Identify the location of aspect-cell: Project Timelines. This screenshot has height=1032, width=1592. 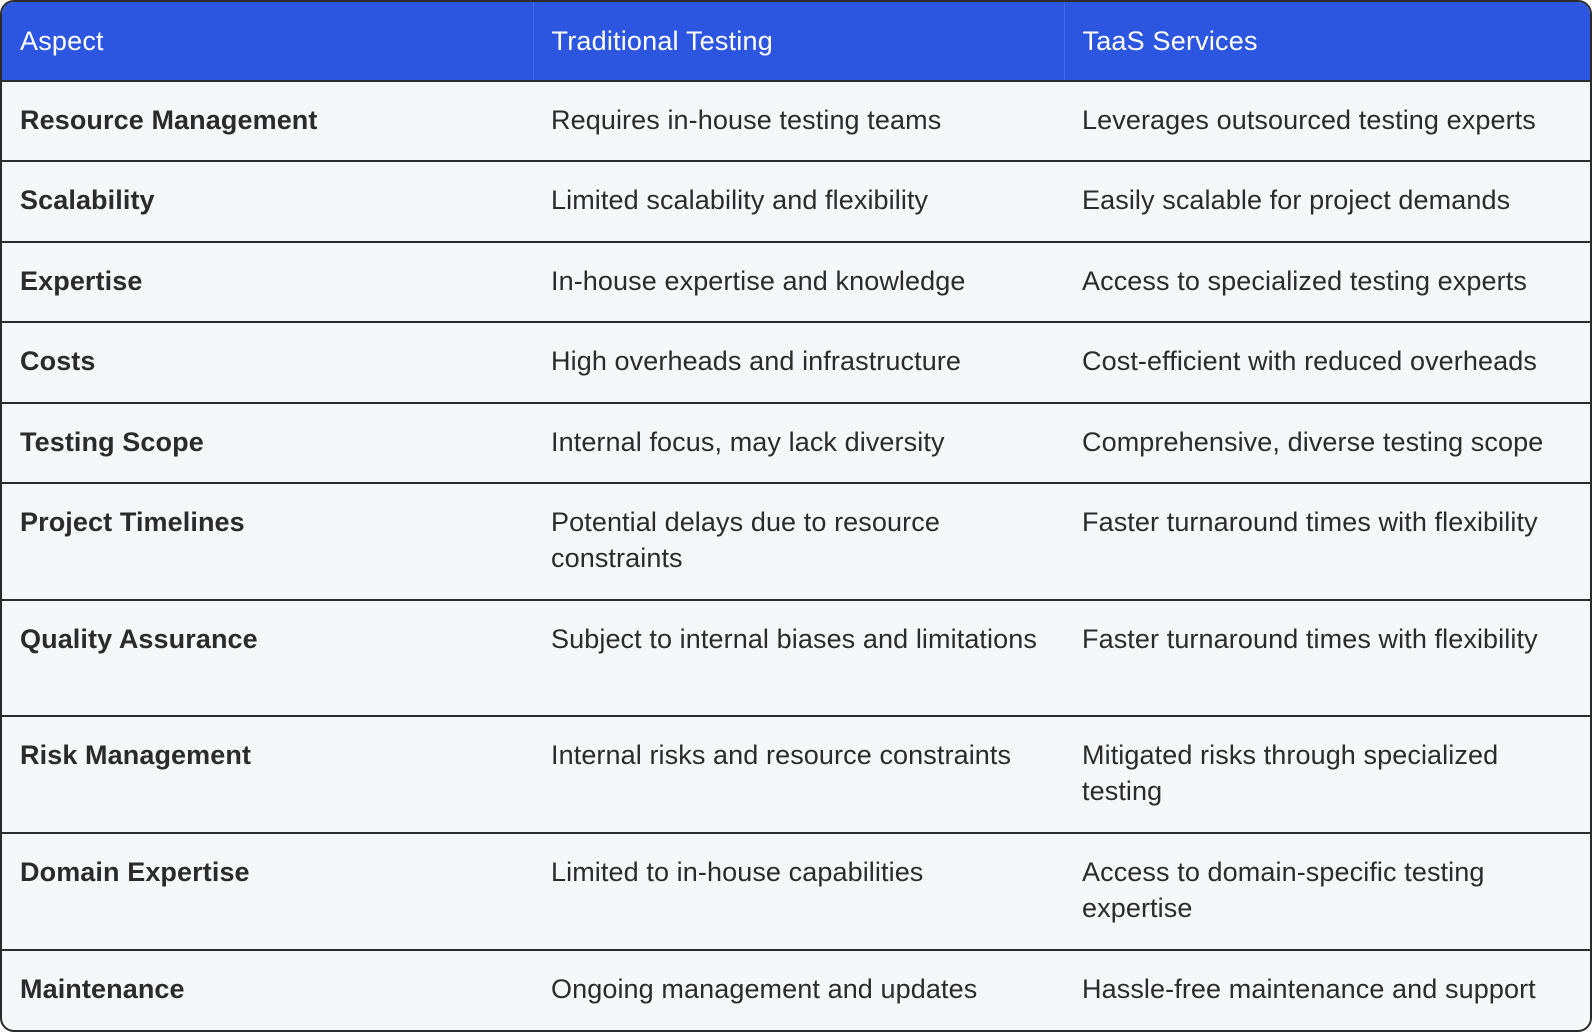
(267, 541).